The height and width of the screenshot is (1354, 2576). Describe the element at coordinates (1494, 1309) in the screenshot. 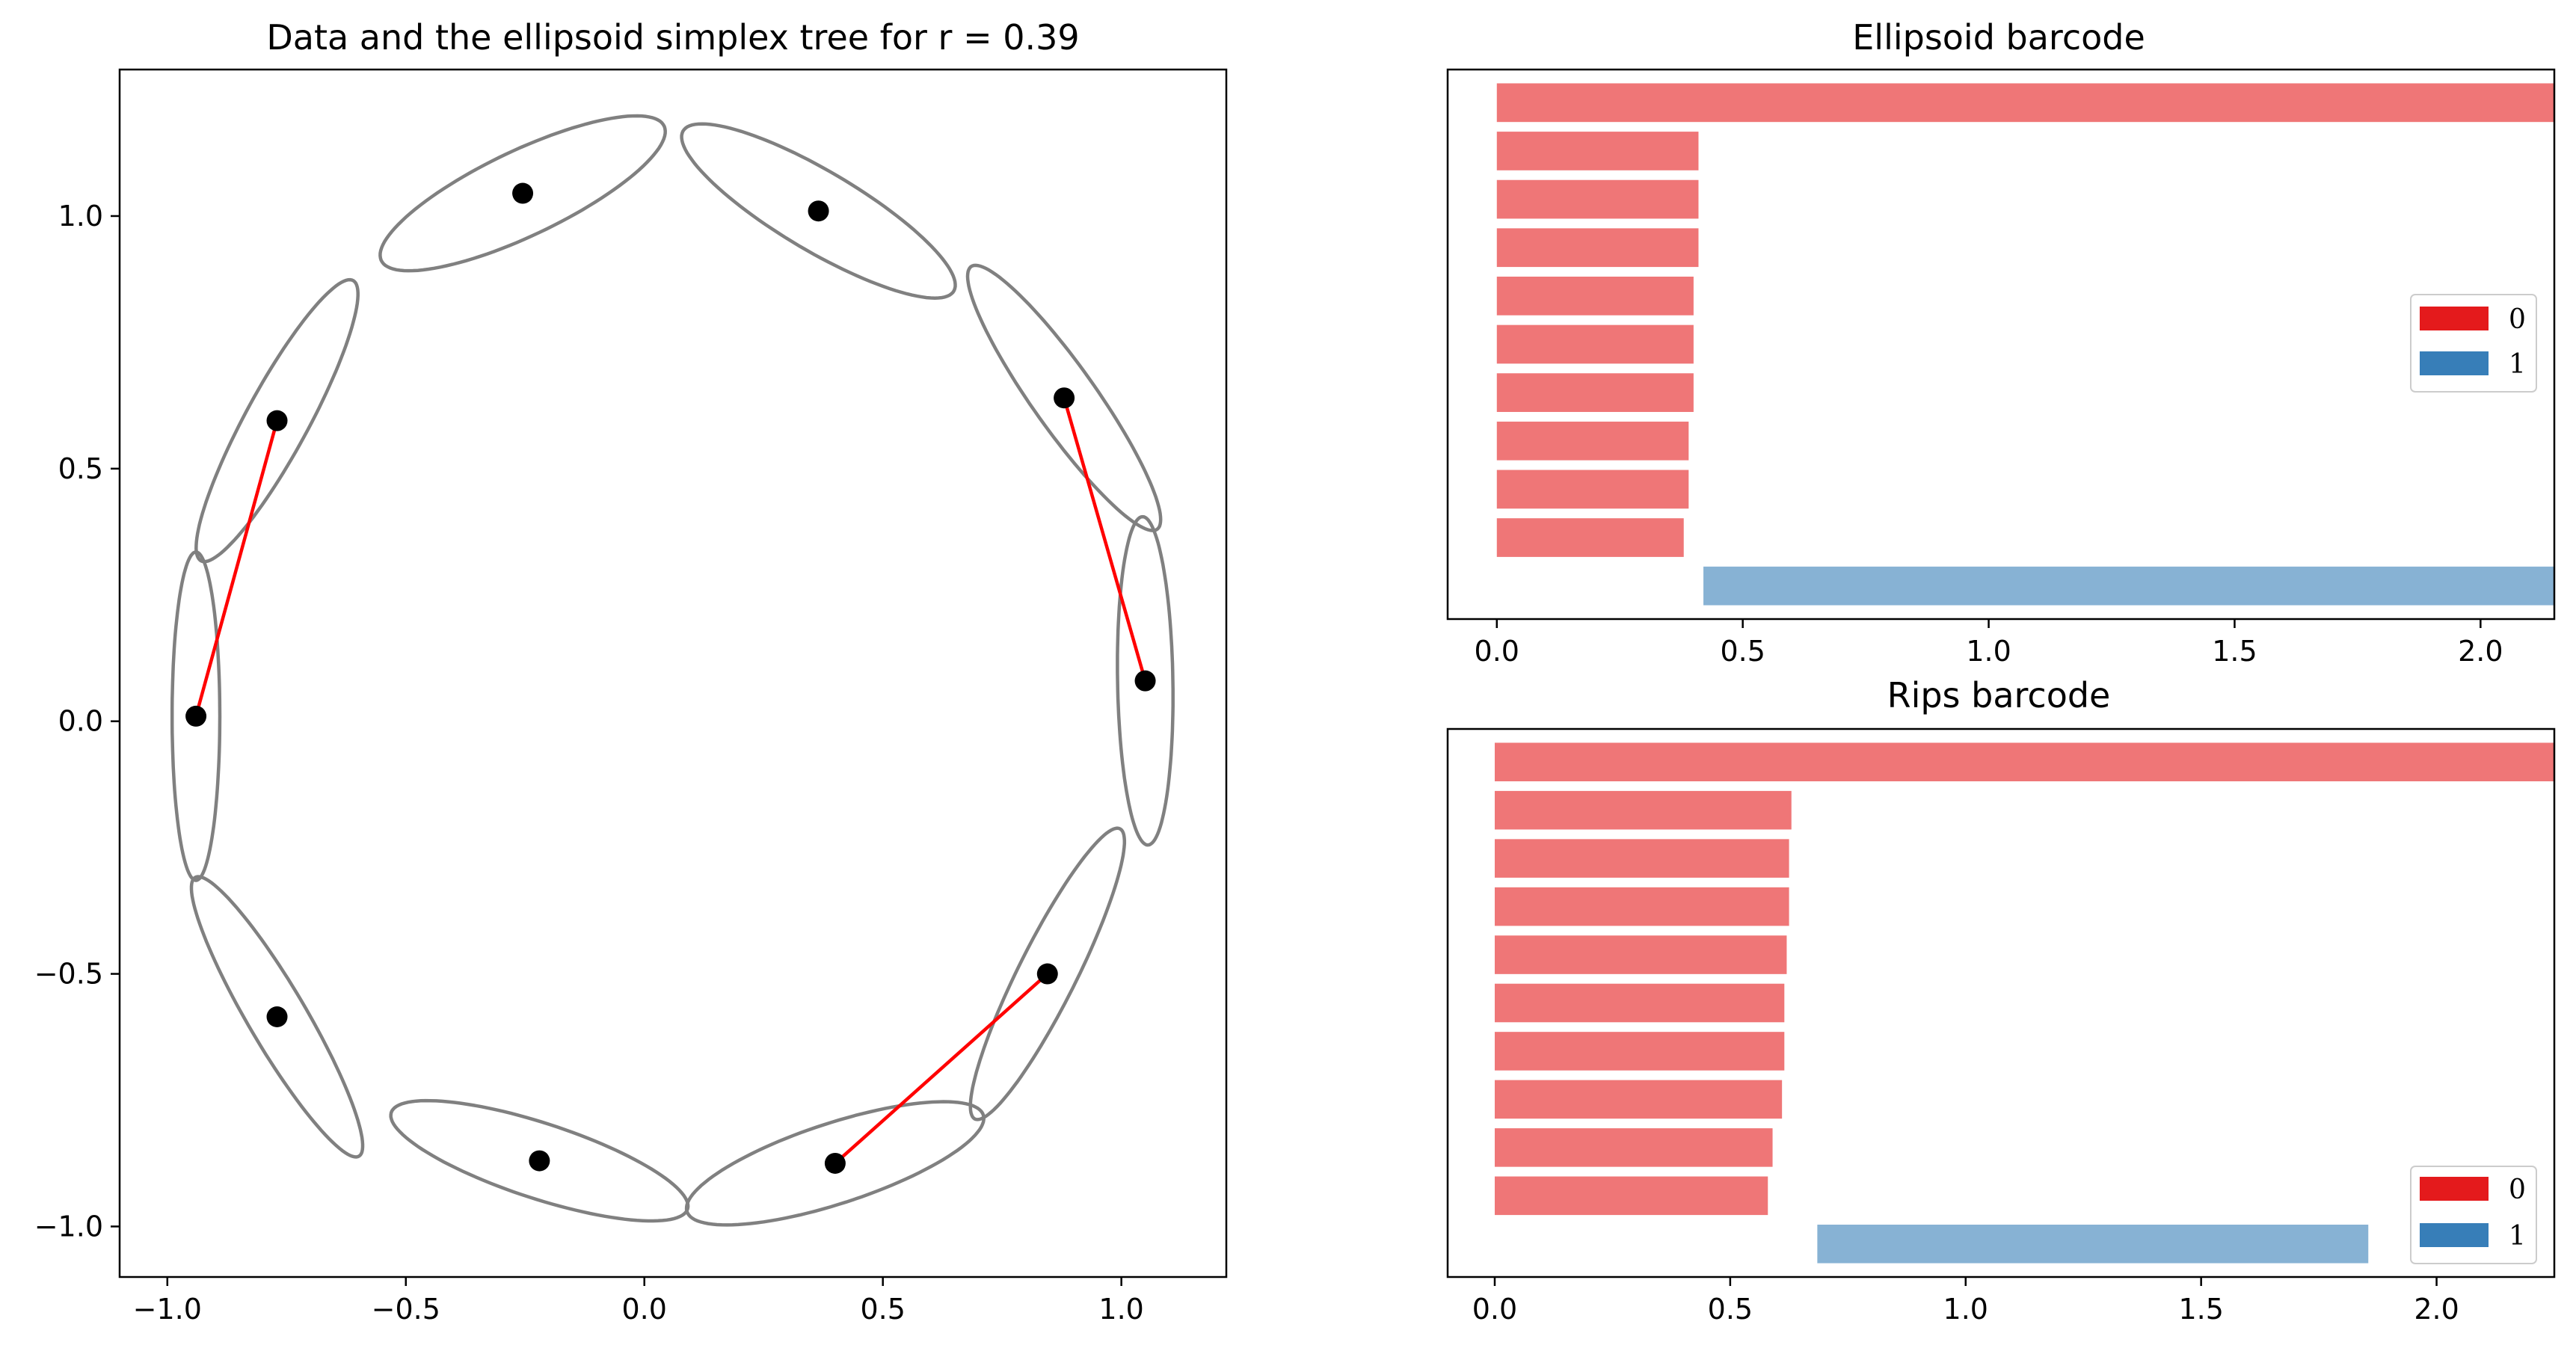

I see `rips-x-tick-label-0: 0.0` at that location.